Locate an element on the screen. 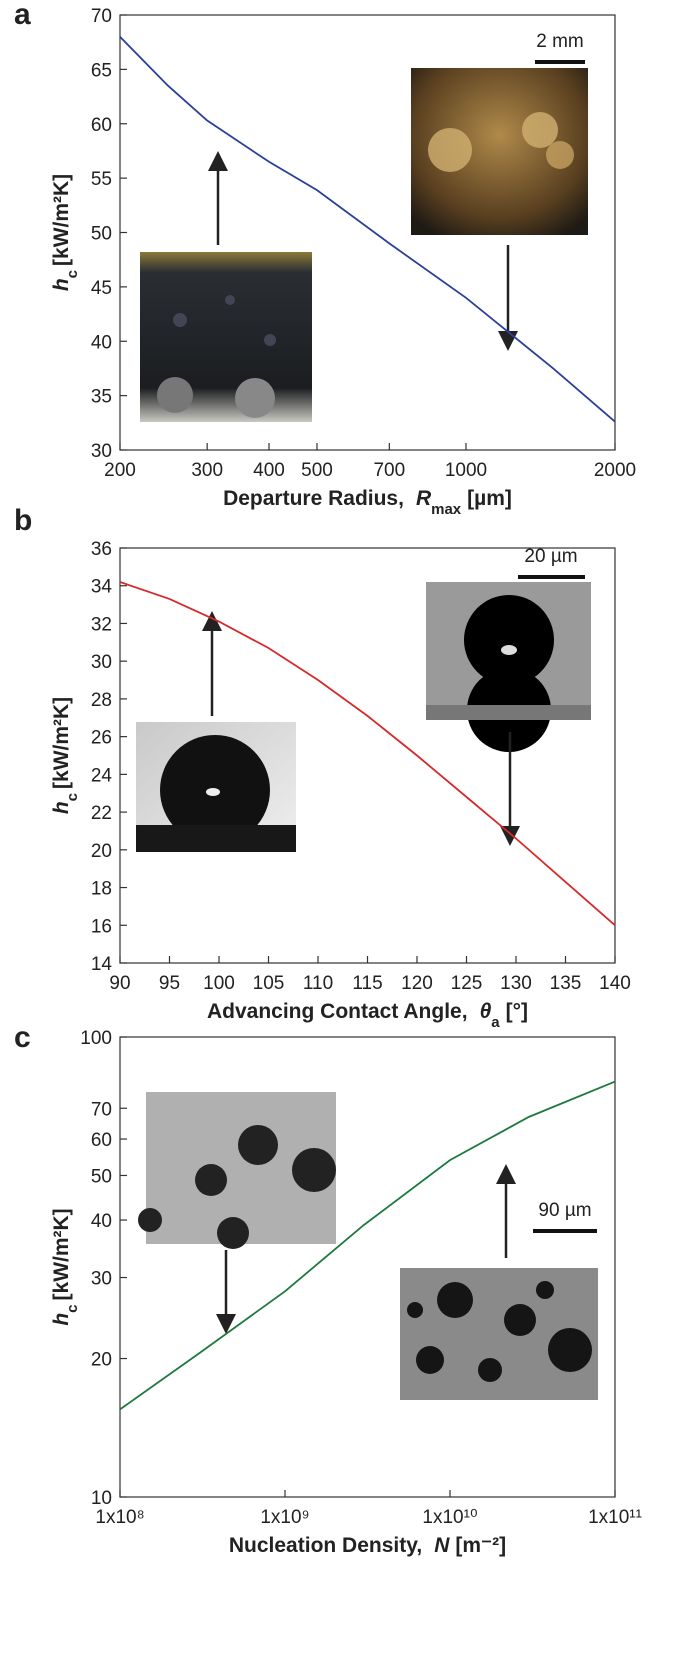 The image size is (685, 1667). x-tick-label: 1x10¹¹ is located at coordinates (615, 1517).